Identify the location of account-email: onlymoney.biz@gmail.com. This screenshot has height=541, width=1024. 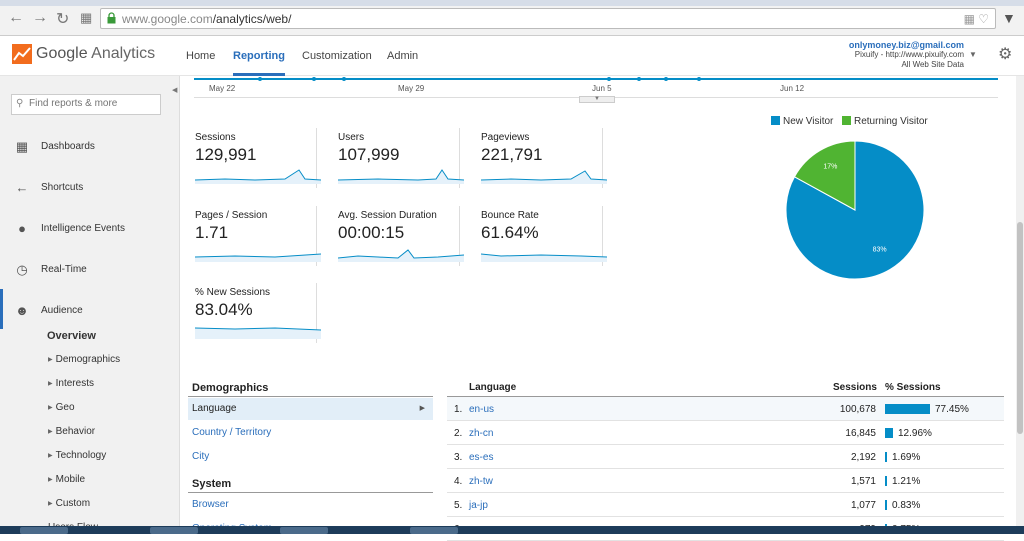
(906, 45).